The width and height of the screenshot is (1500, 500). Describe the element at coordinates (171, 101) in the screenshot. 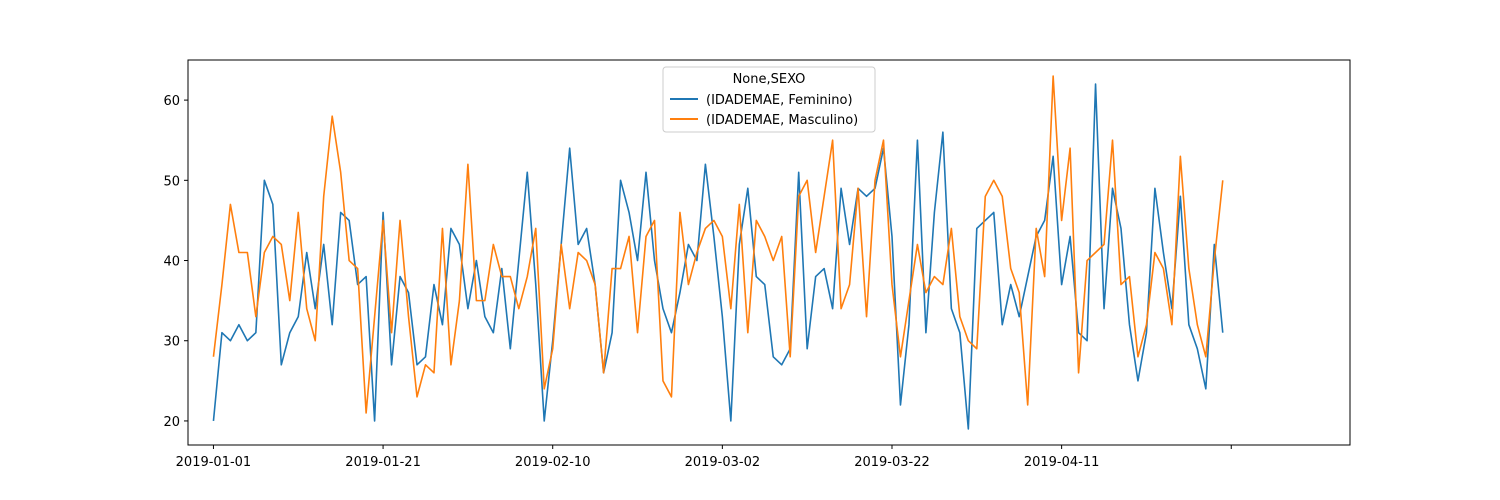

I see `y-tick-label: 60` at that location.